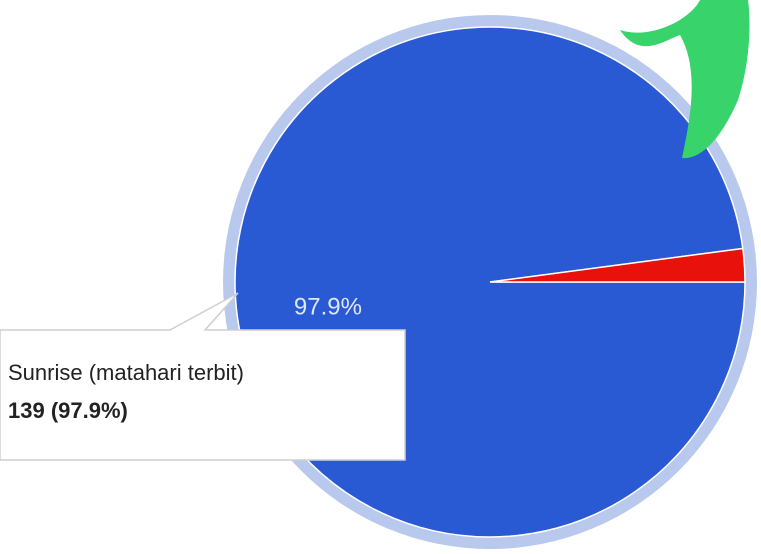 The width and height of the screenshot is (761, 554). Describe the element at coordinates (126, 372) in the screenshot. I see `tooltip-category: Sunrise (matahari terbit)` at that location.